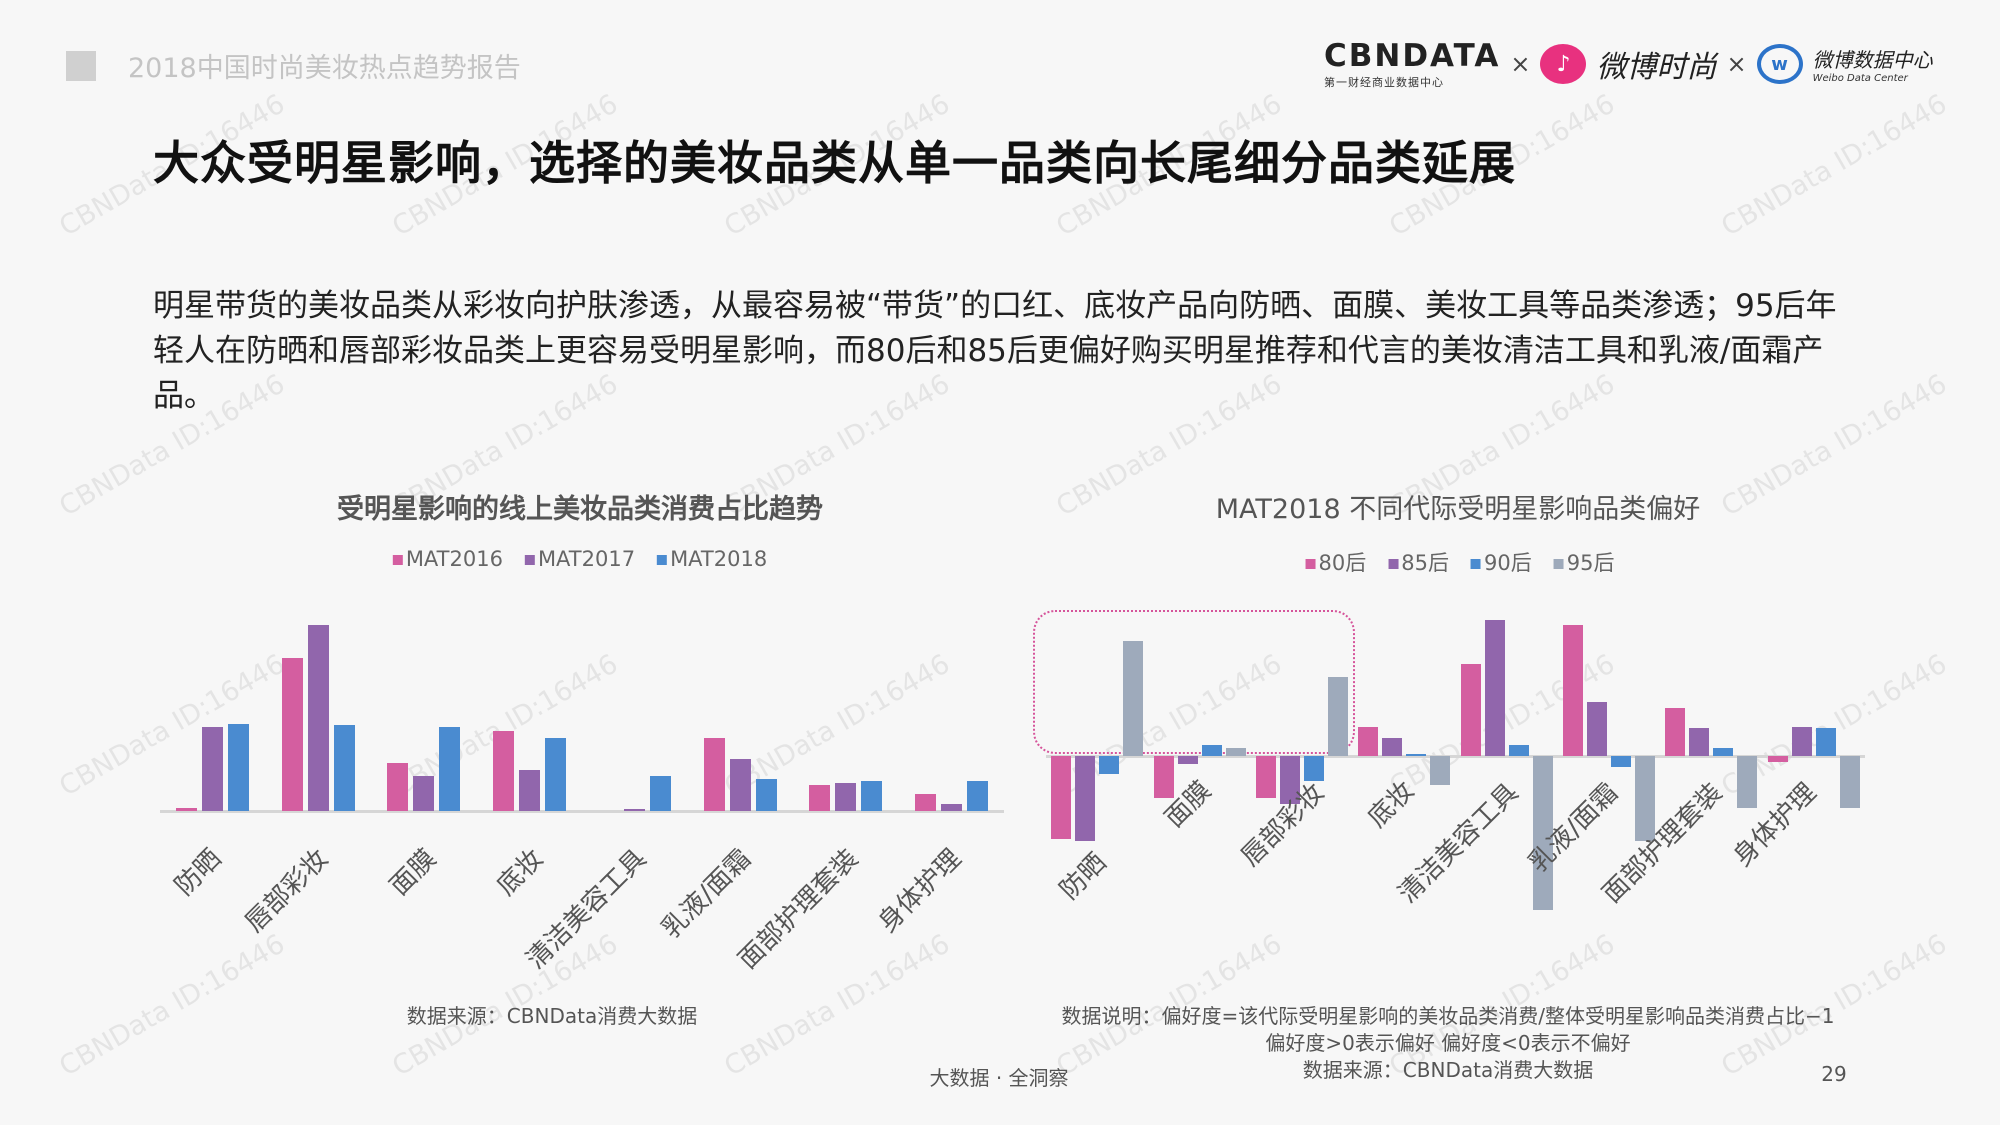 This screenshot has width=2000, height=1125. Describe the element at coordinates (1508, 563) in the screenshot. I see `legend-label: 90后` at that location.